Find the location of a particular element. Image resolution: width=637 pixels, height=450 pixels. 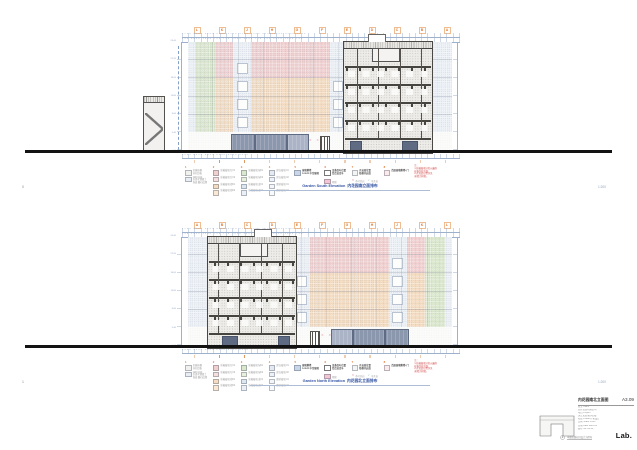

level-ticks-right is located at coordinates (455, 96).